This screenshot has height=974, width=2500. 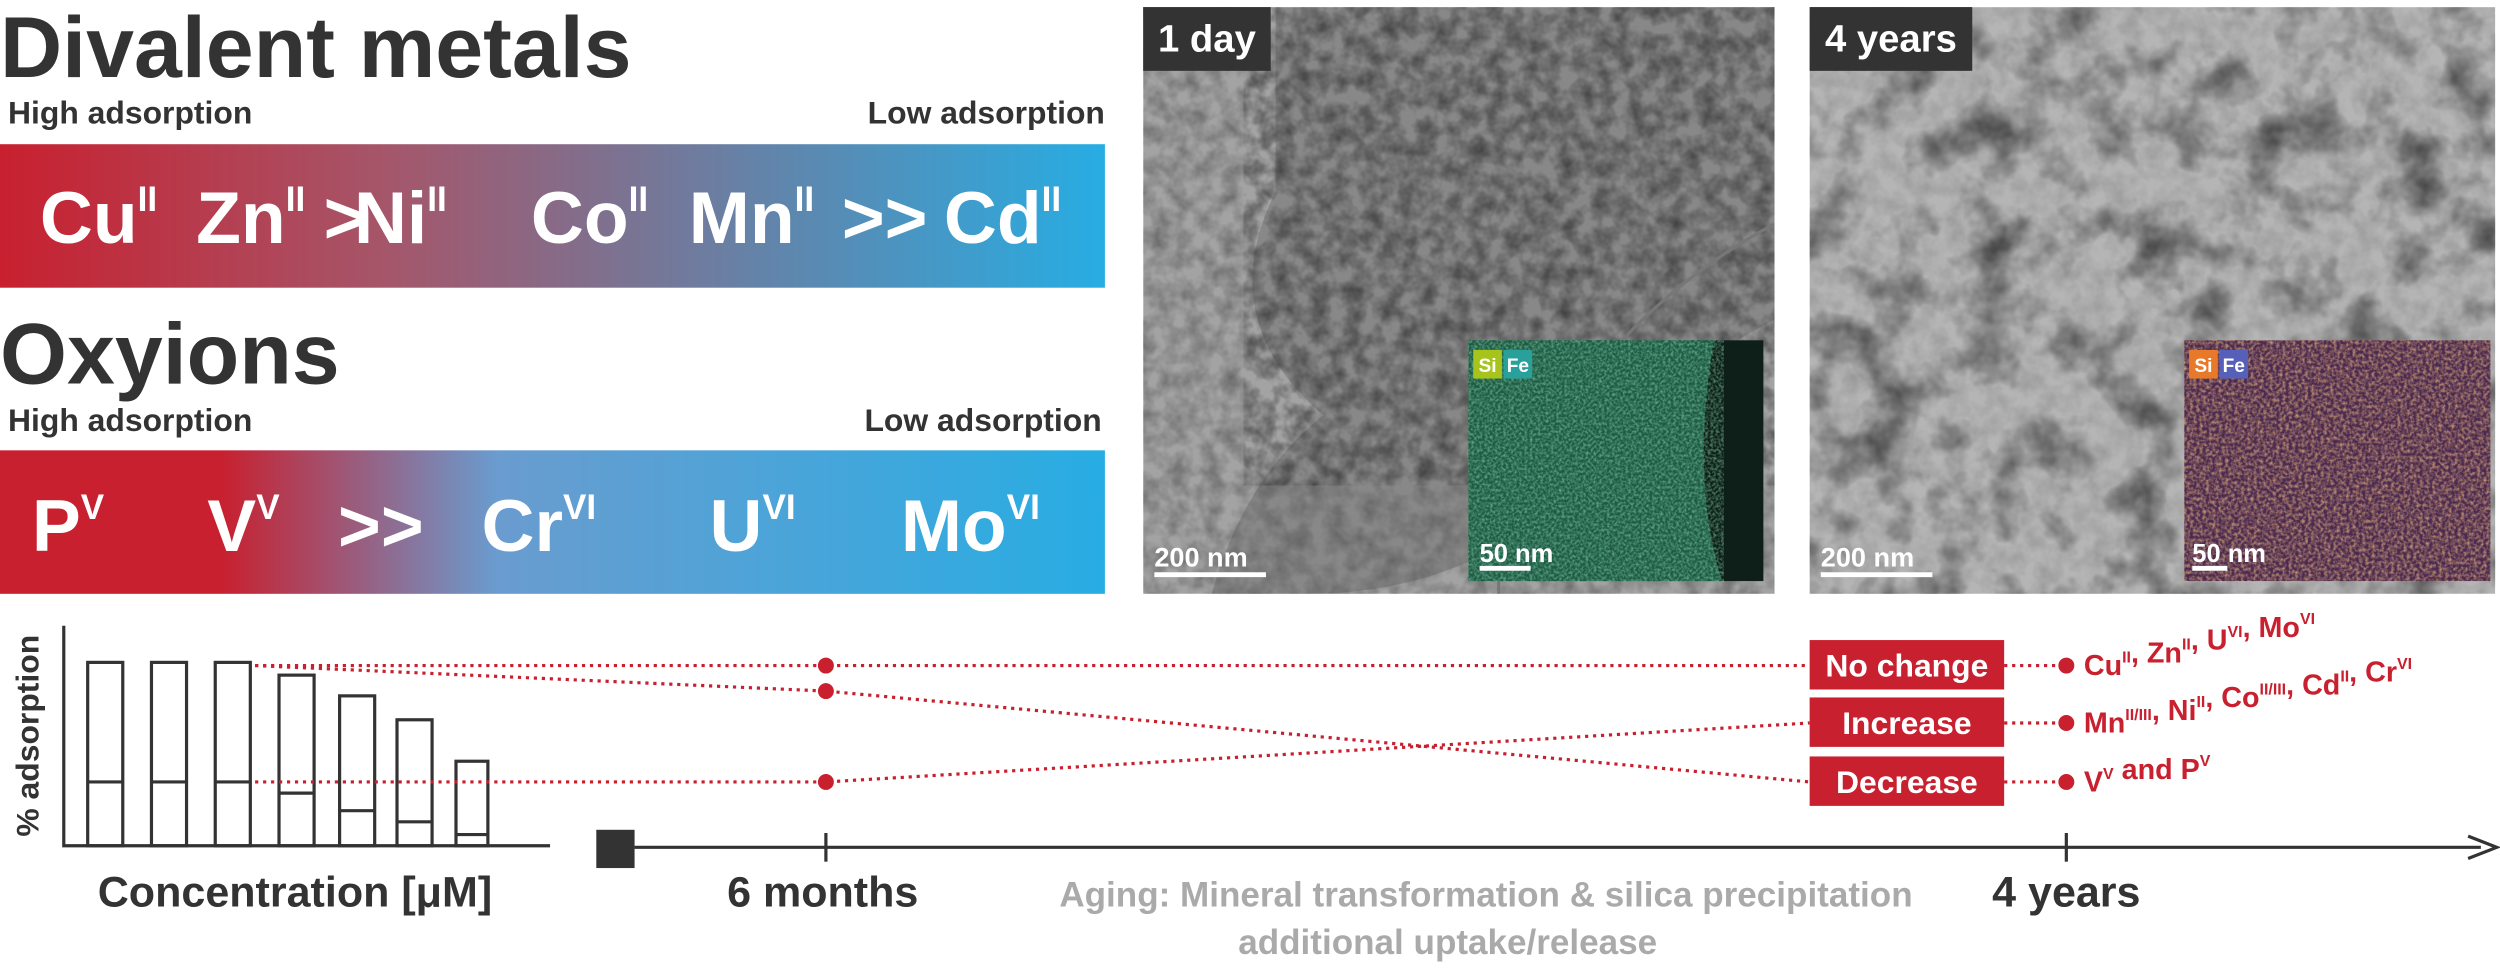 I want to click on element-item: PV, so click(x=68, y=526).